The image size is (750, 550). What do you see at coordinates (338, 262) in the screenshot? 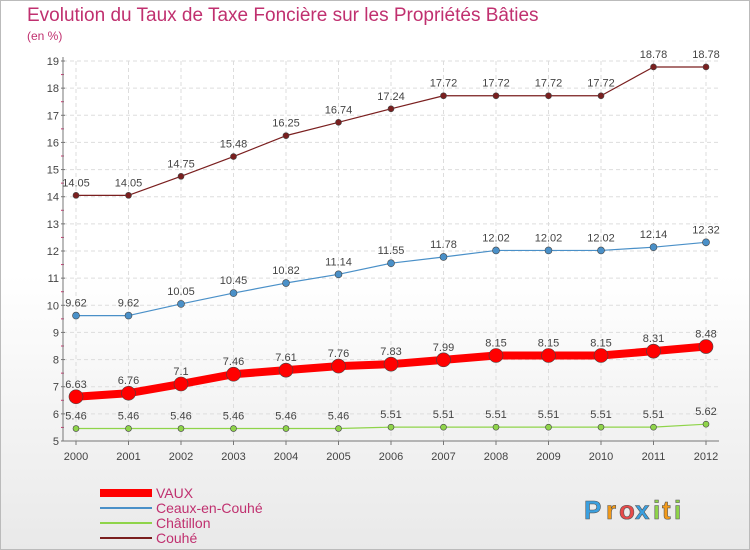
I see `data-label: 11.14` at bounding box center [338, 262].